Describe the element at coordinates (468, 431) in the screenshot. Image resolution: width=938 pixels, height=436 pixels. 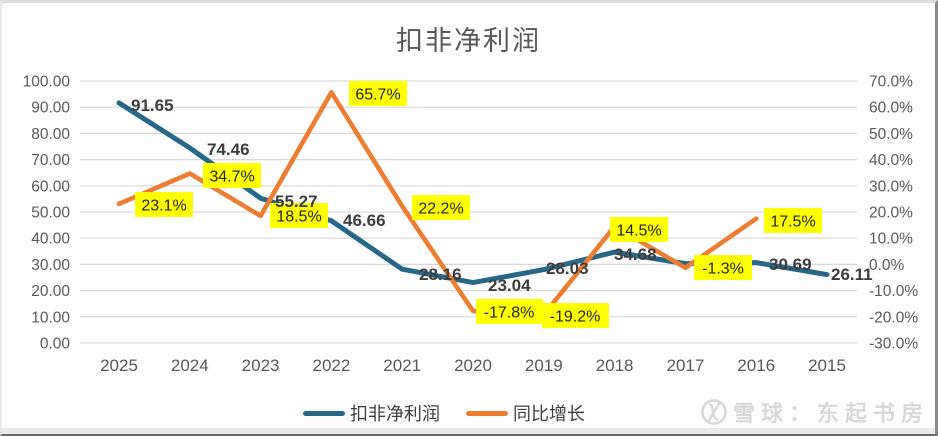
I see `bottom-strip` at that location.